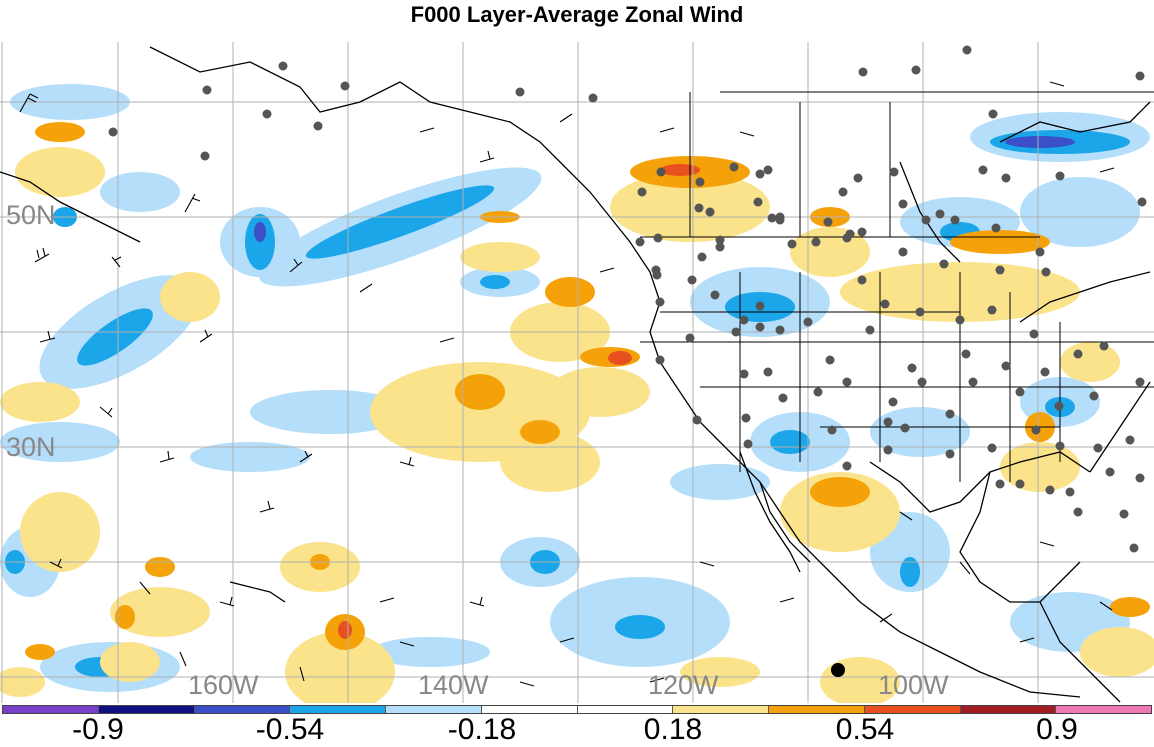  I want to click on colorbar-label: 0.18, so click(673, 729).